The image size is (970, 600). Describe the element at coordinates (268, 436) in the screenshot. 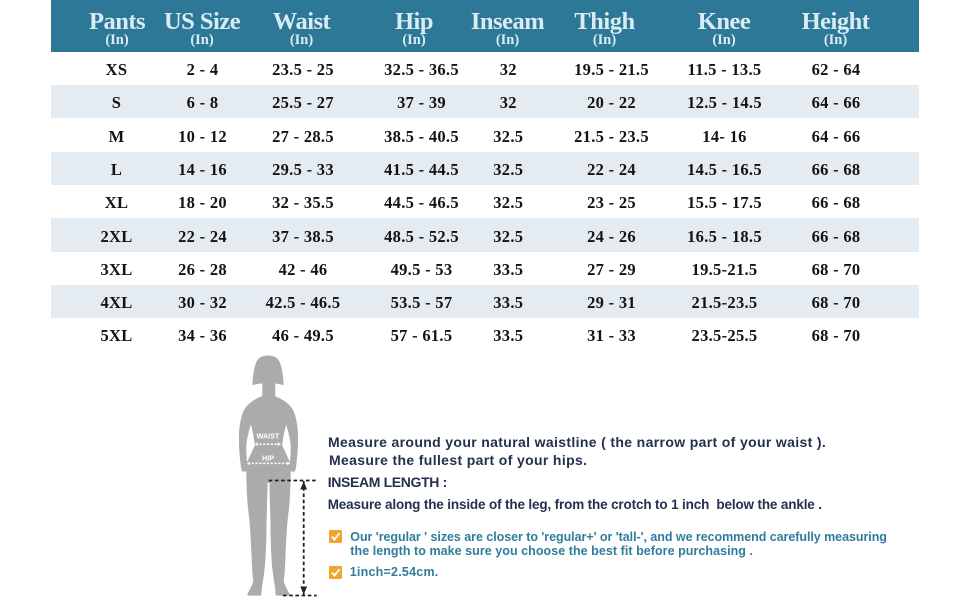

I see `svg-text: WAIST` at that location.